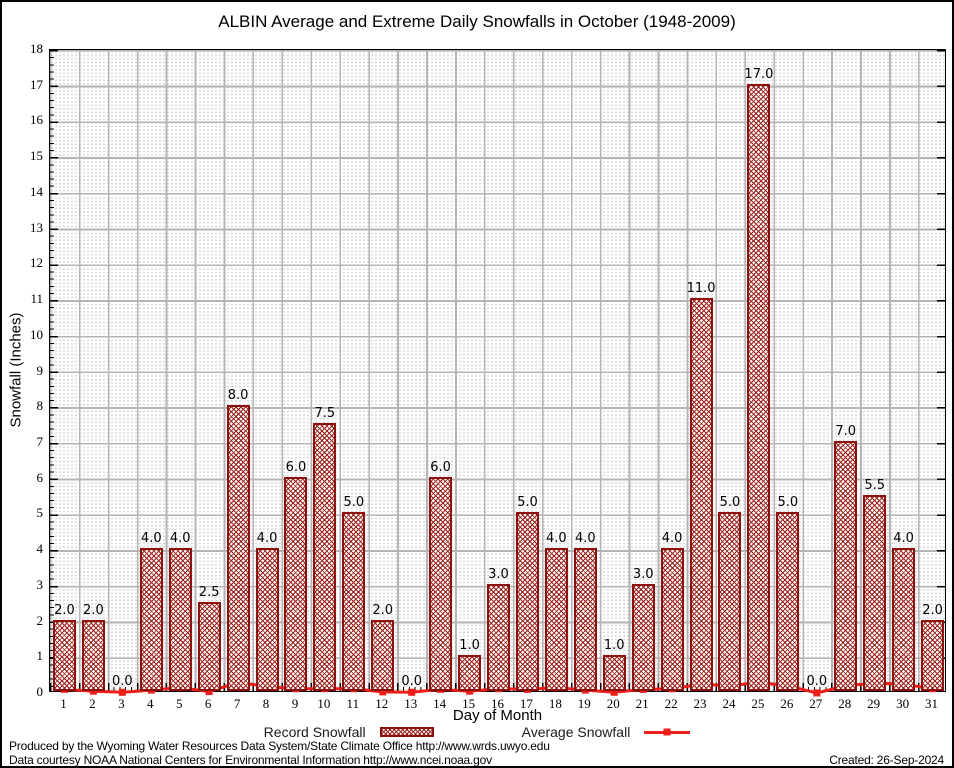 This screenshot has height=768, width=954. Describe the element at coordinates (613, 703) in the screenshot. I see `x-tick-label: 20` at that location.